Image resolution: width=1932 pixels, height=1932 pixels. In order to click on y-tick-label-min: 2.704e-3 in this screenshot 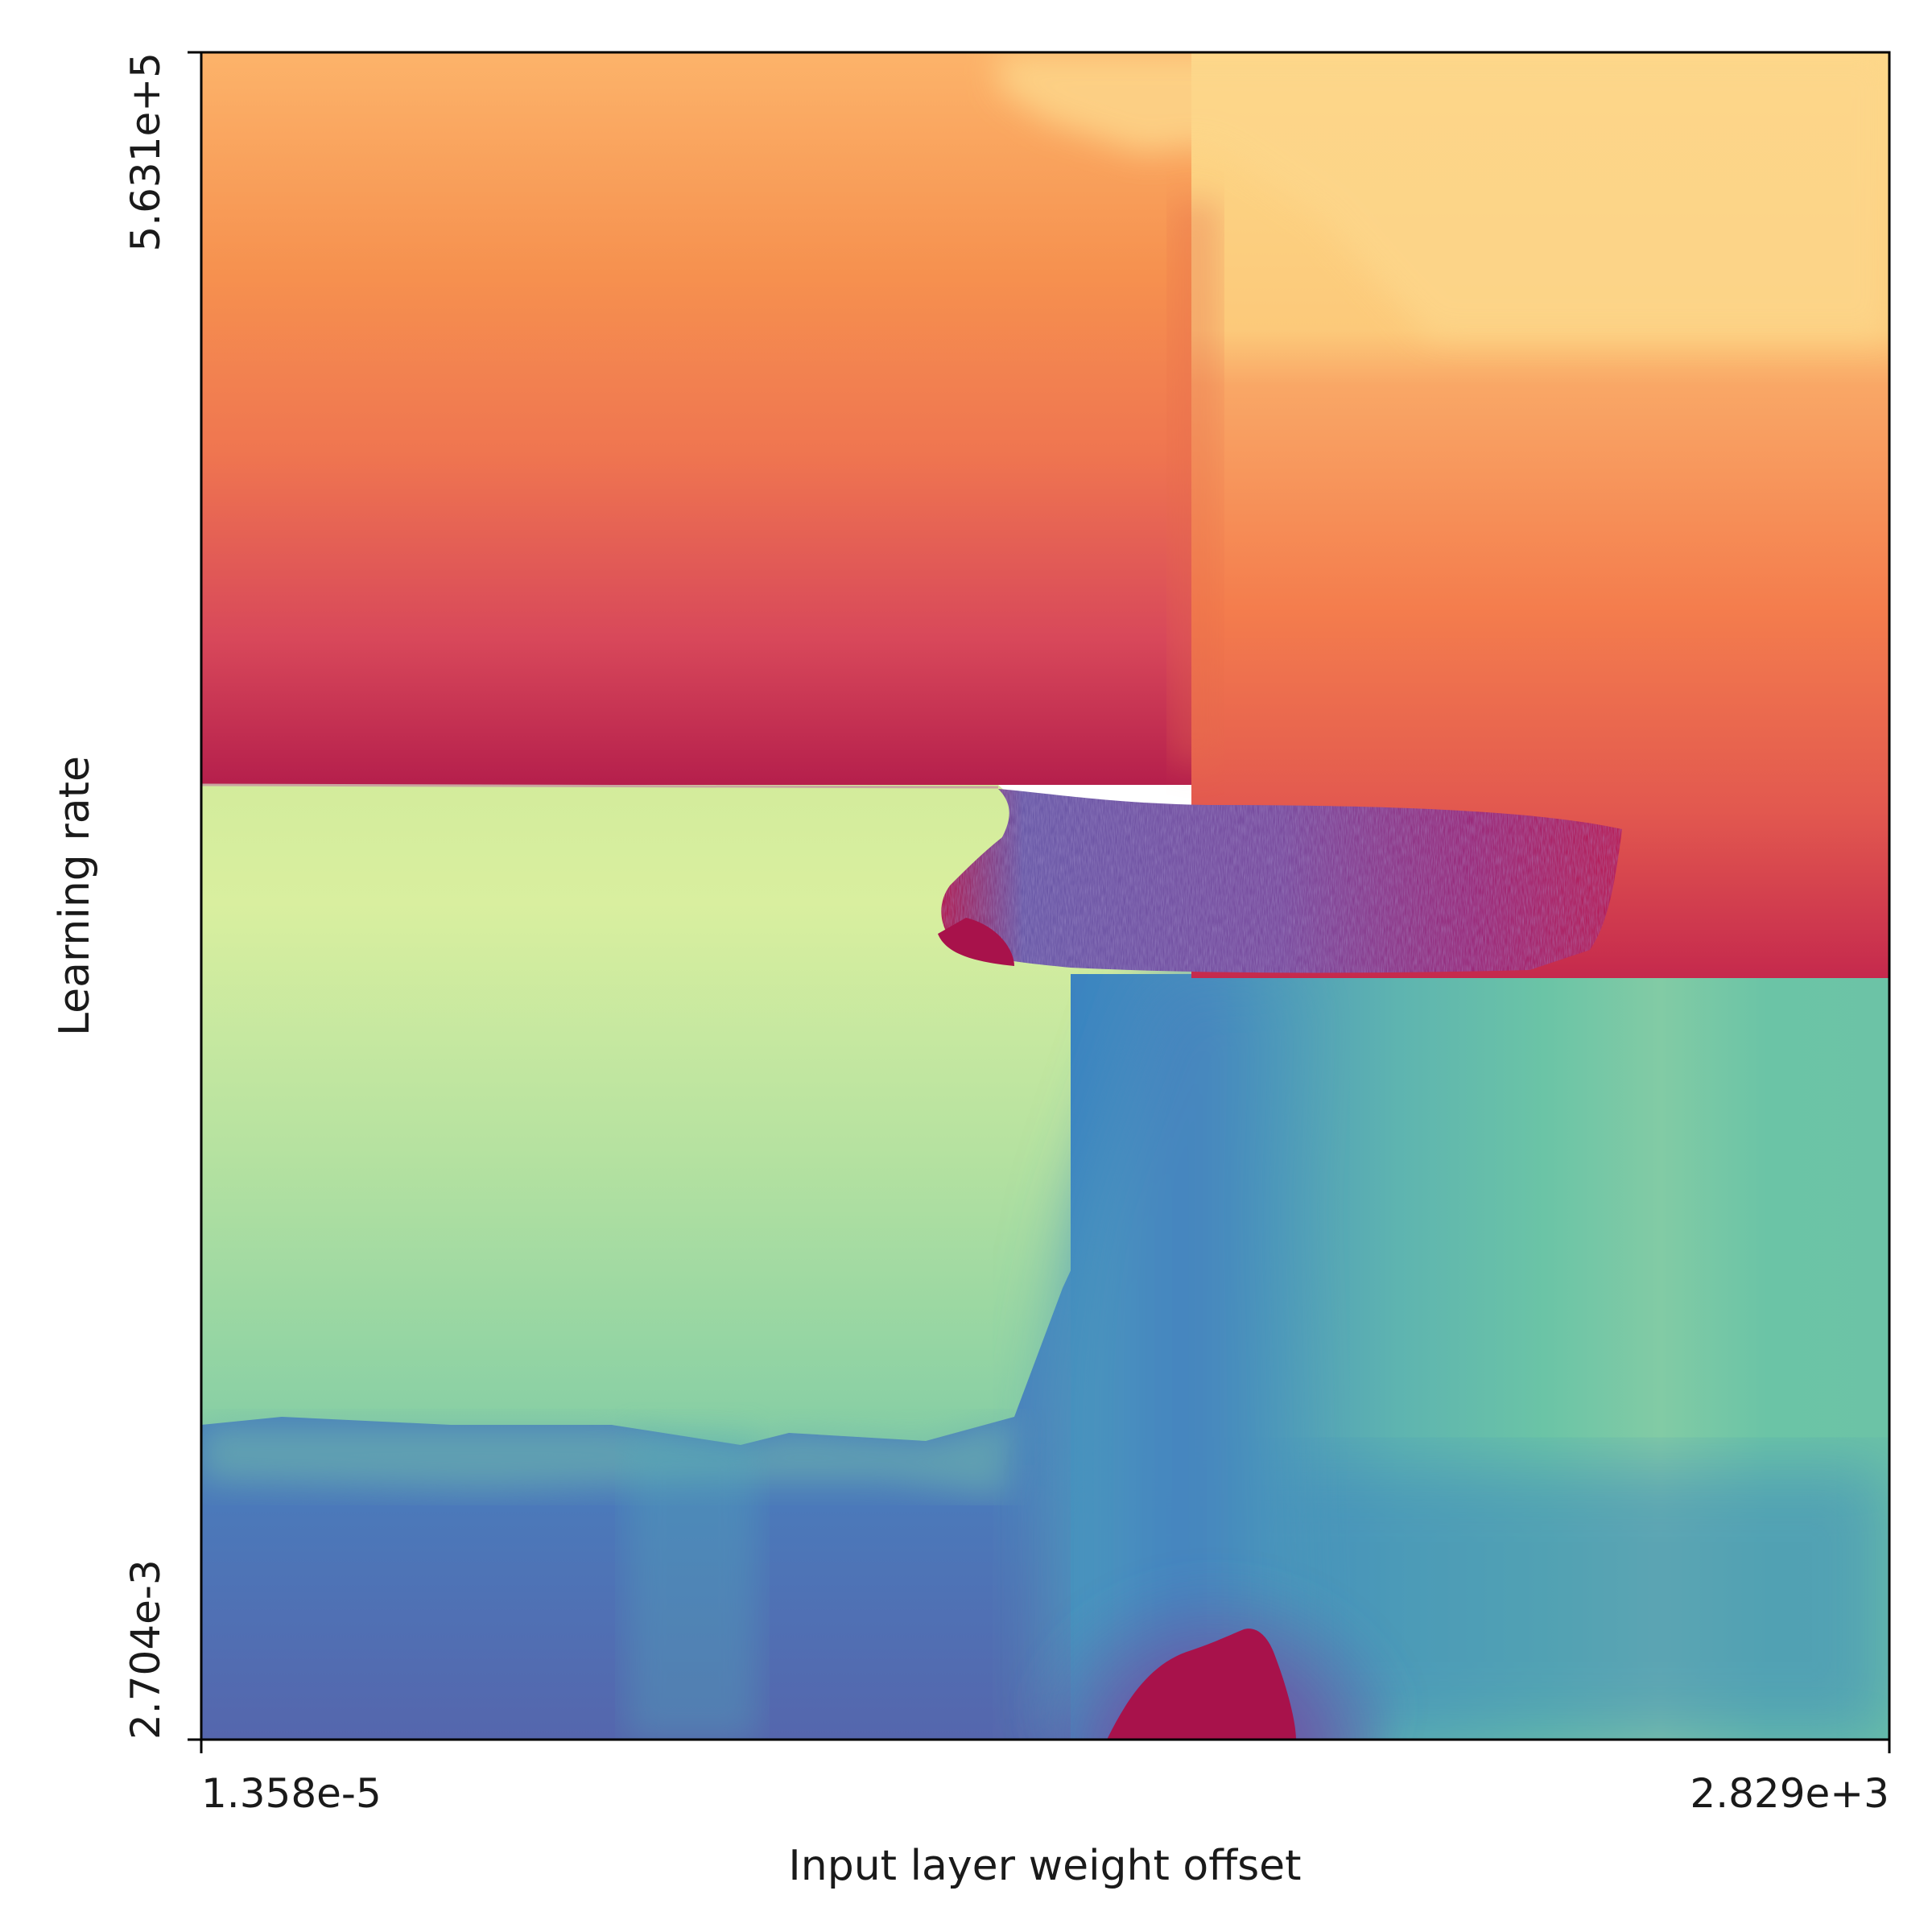, I will do `click(145, 1649)`.